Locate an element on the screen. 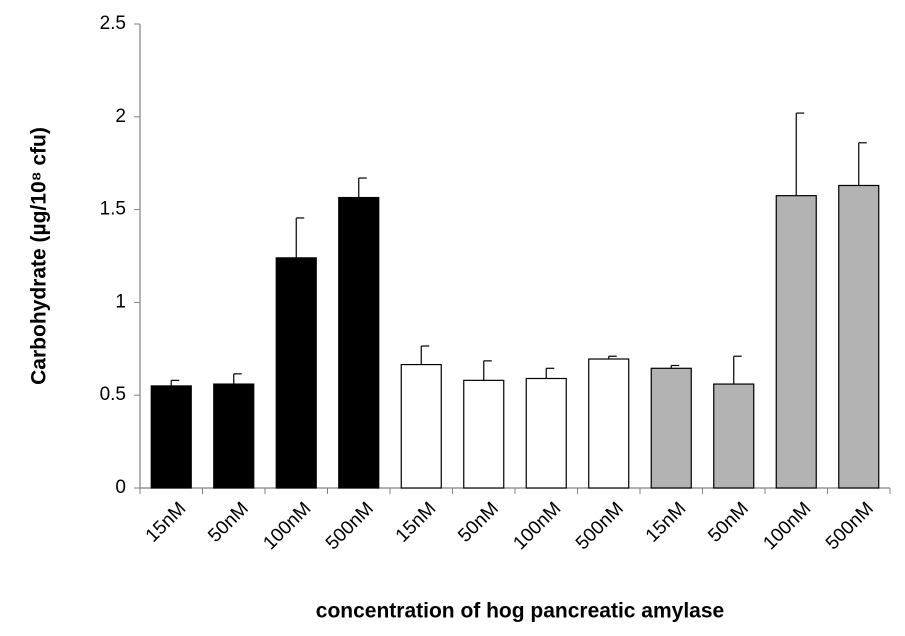  y-tick-label: 2.5 is located at coordinates (113, 23).